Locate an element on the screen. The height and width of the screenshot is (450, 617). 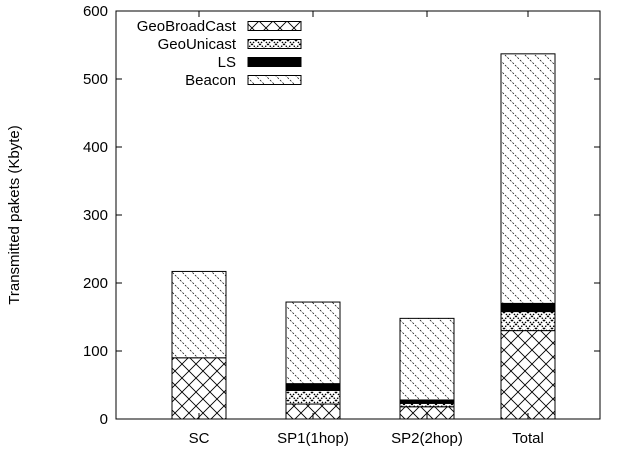
y-tick-label: 300 is located at coordinates (95, 215).